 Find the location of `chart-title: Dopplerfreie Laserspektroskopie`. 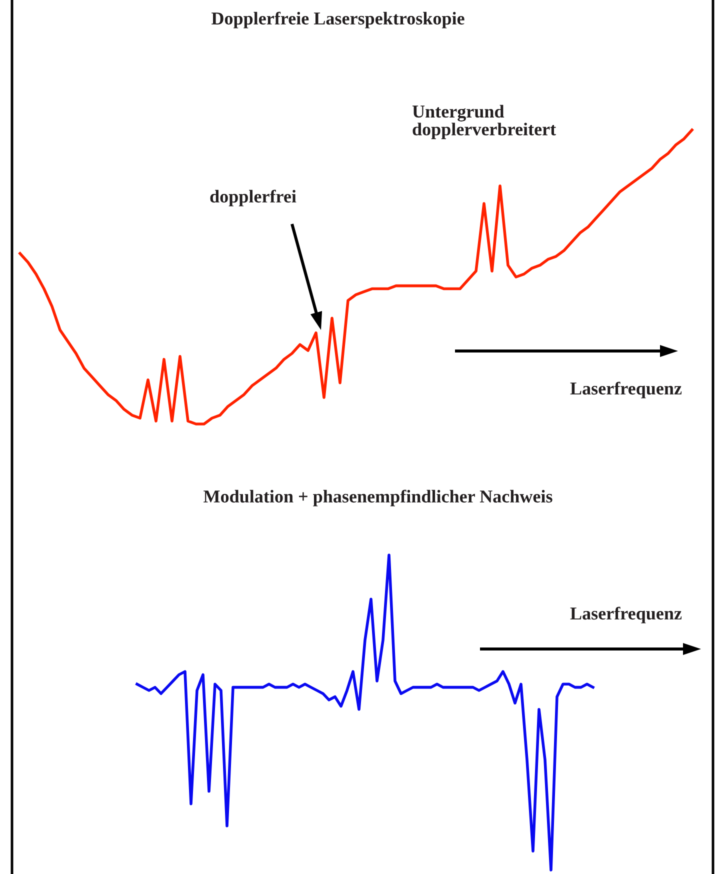

chart-title: Dopplerfreie Laserspektroskopie is located at coordinates (338, 20).